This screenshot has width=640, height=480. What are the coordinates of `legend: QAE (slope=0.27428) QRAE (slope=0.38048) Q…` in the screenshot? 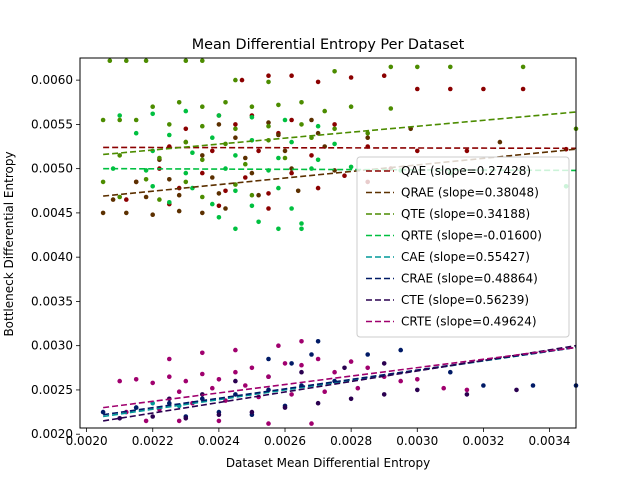 It's located at (463, 247).